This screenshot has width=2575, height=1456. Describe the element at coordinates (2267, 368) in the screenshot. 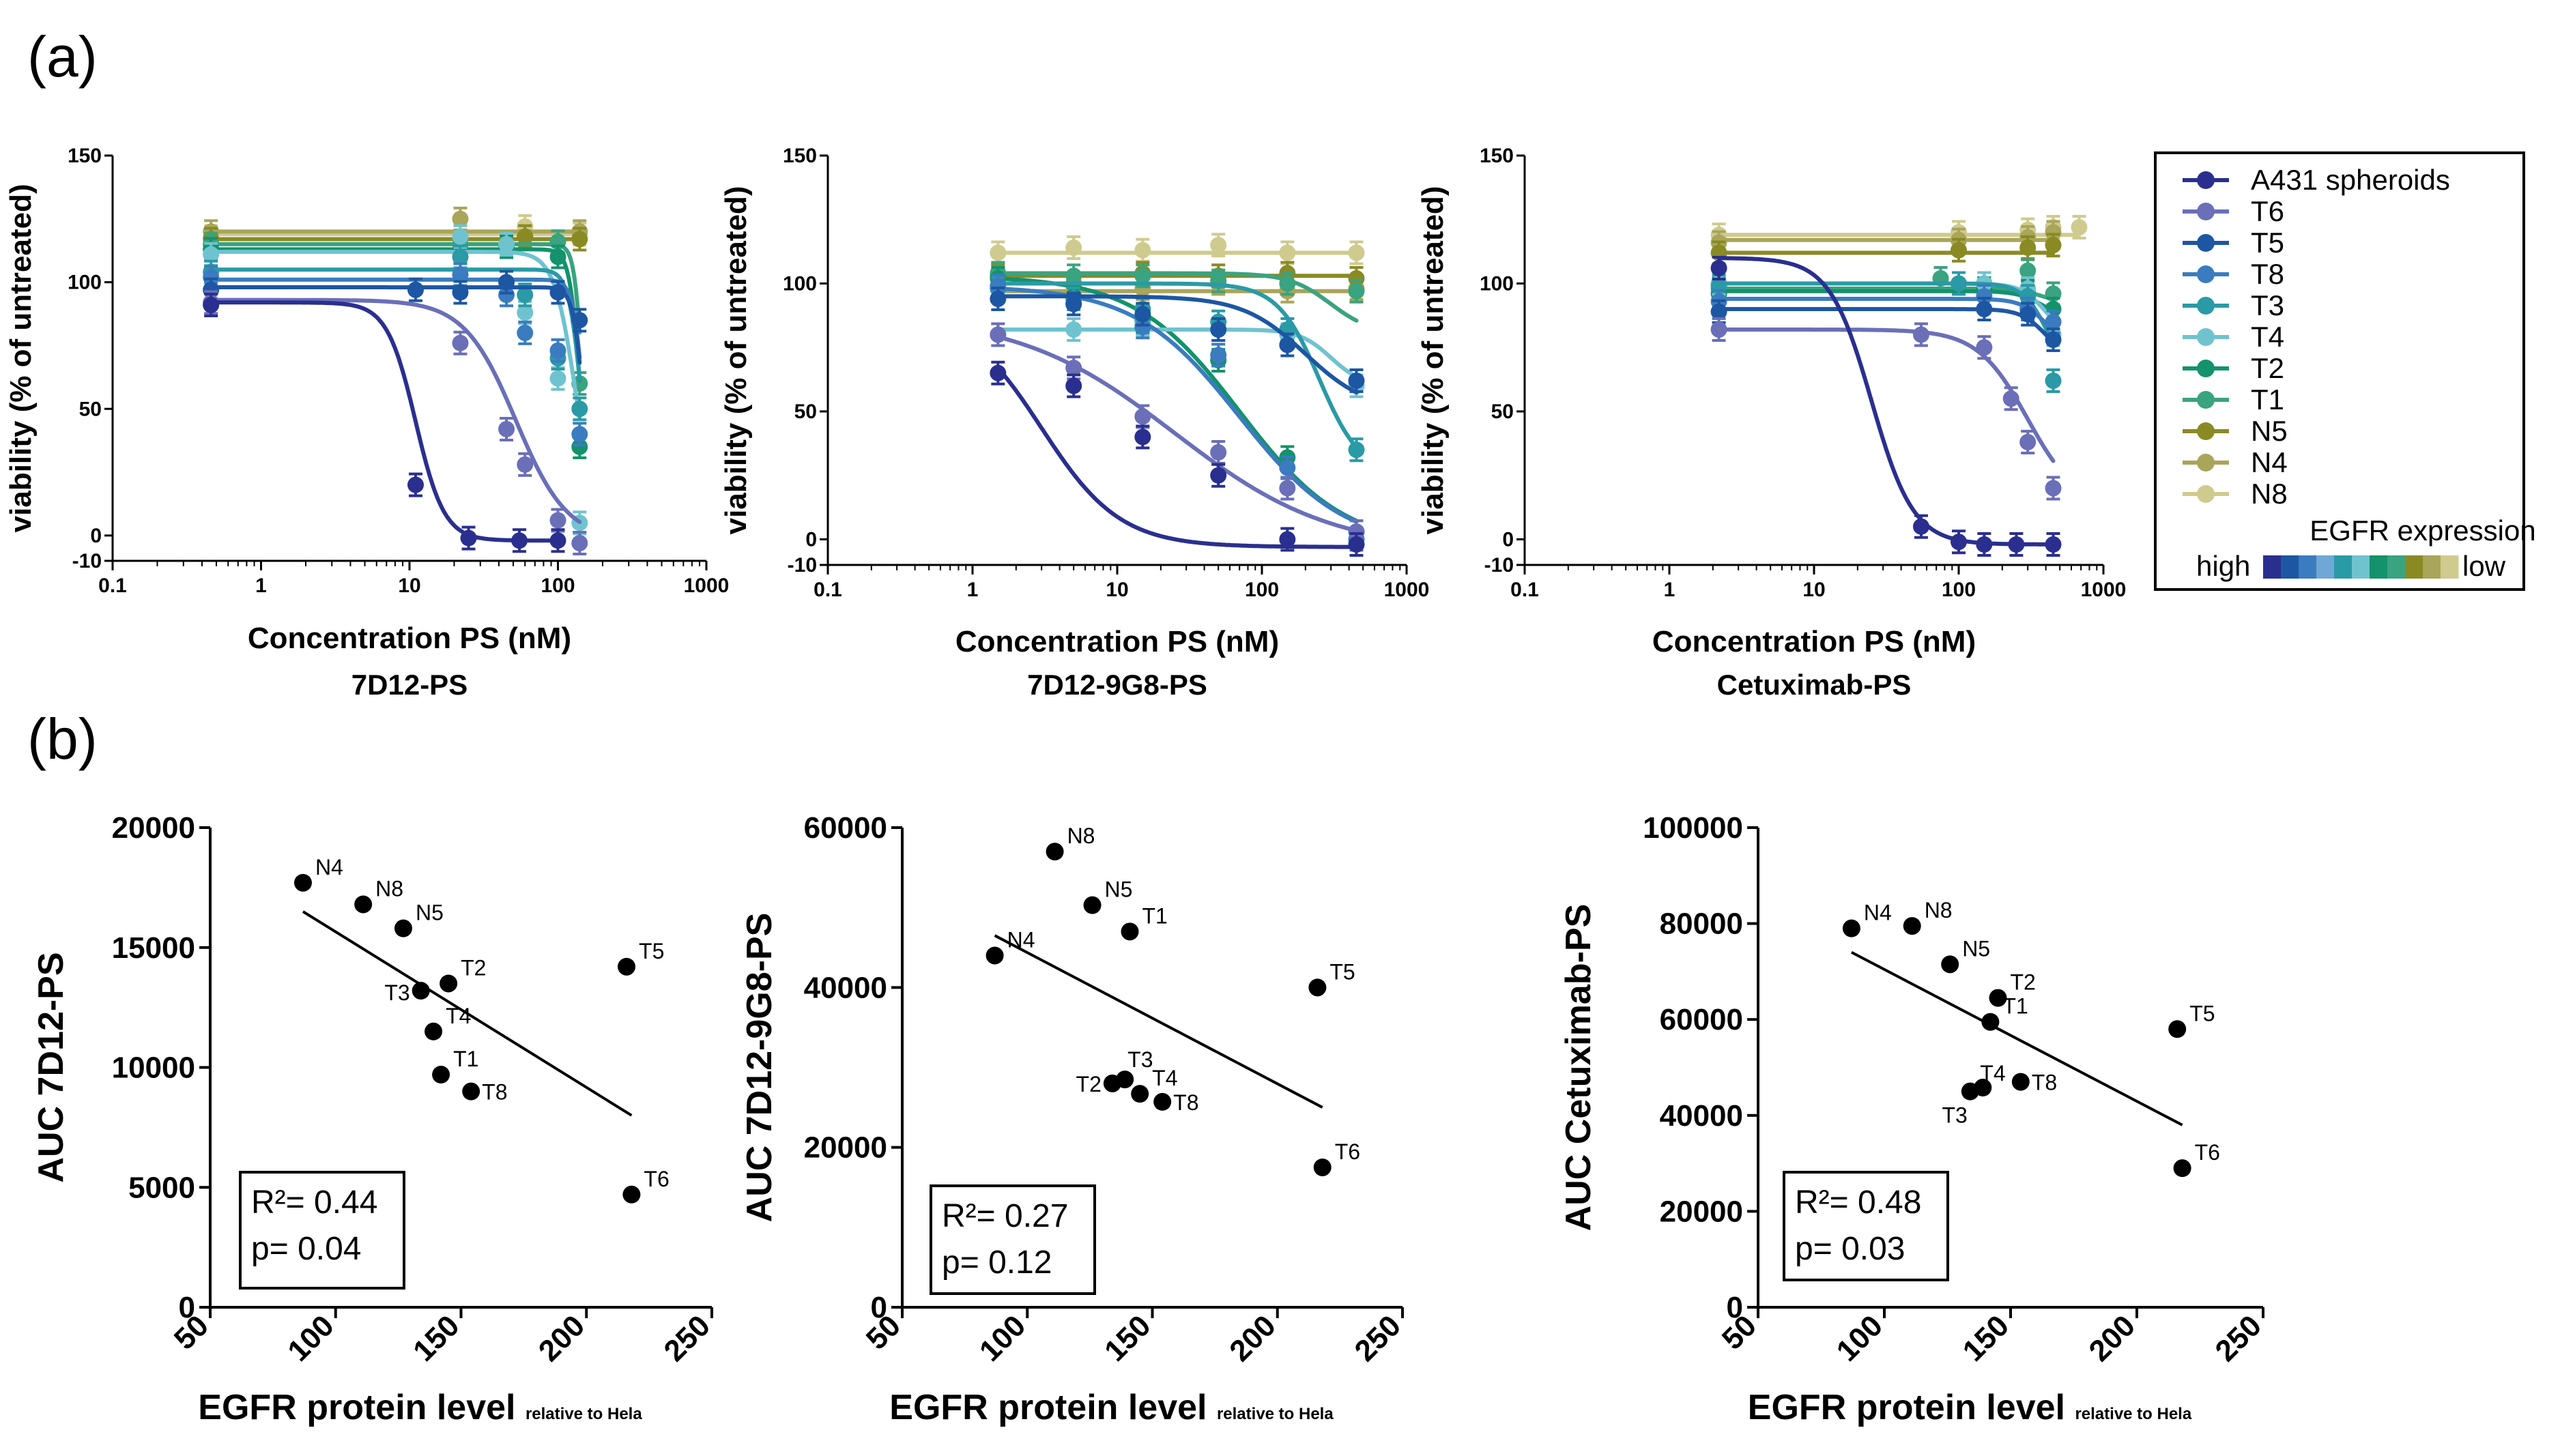

I see `legend-label: T2` at that location.